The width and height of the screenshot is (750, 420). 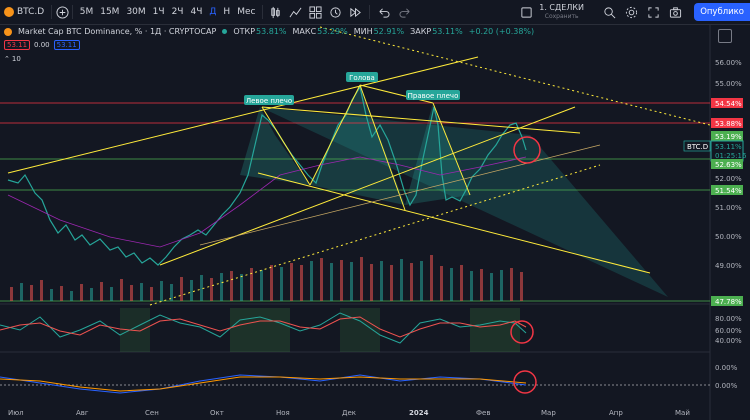 What do you see at coordinates (728, 84) in the screenshot?
I see `svg-text: 55.00%` at bounding box center [728, 84].